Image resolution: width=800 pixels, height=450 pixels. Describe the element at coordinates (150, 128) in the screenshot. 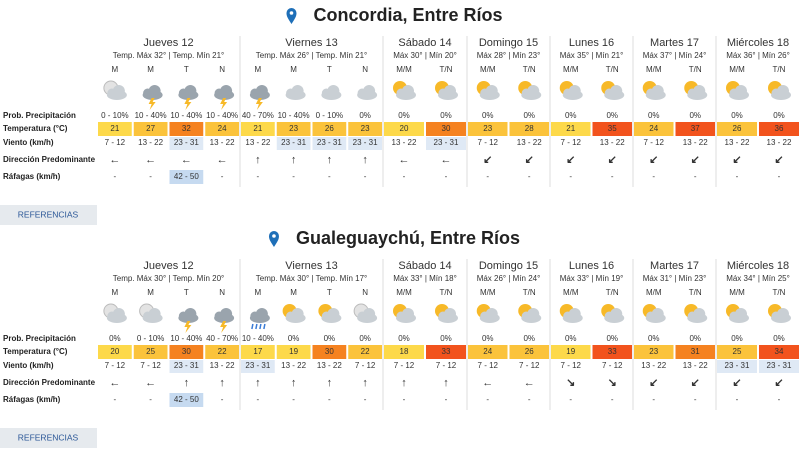

I see `temperature: 27` at that location.